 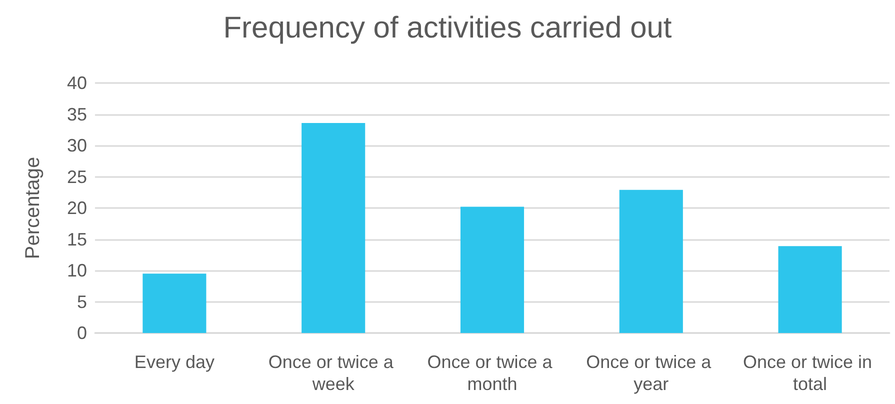 What do you see at coordinates (76, 114) in the screenshot?
I see `y-tick-label: 35` at bounding box center [76, 114].